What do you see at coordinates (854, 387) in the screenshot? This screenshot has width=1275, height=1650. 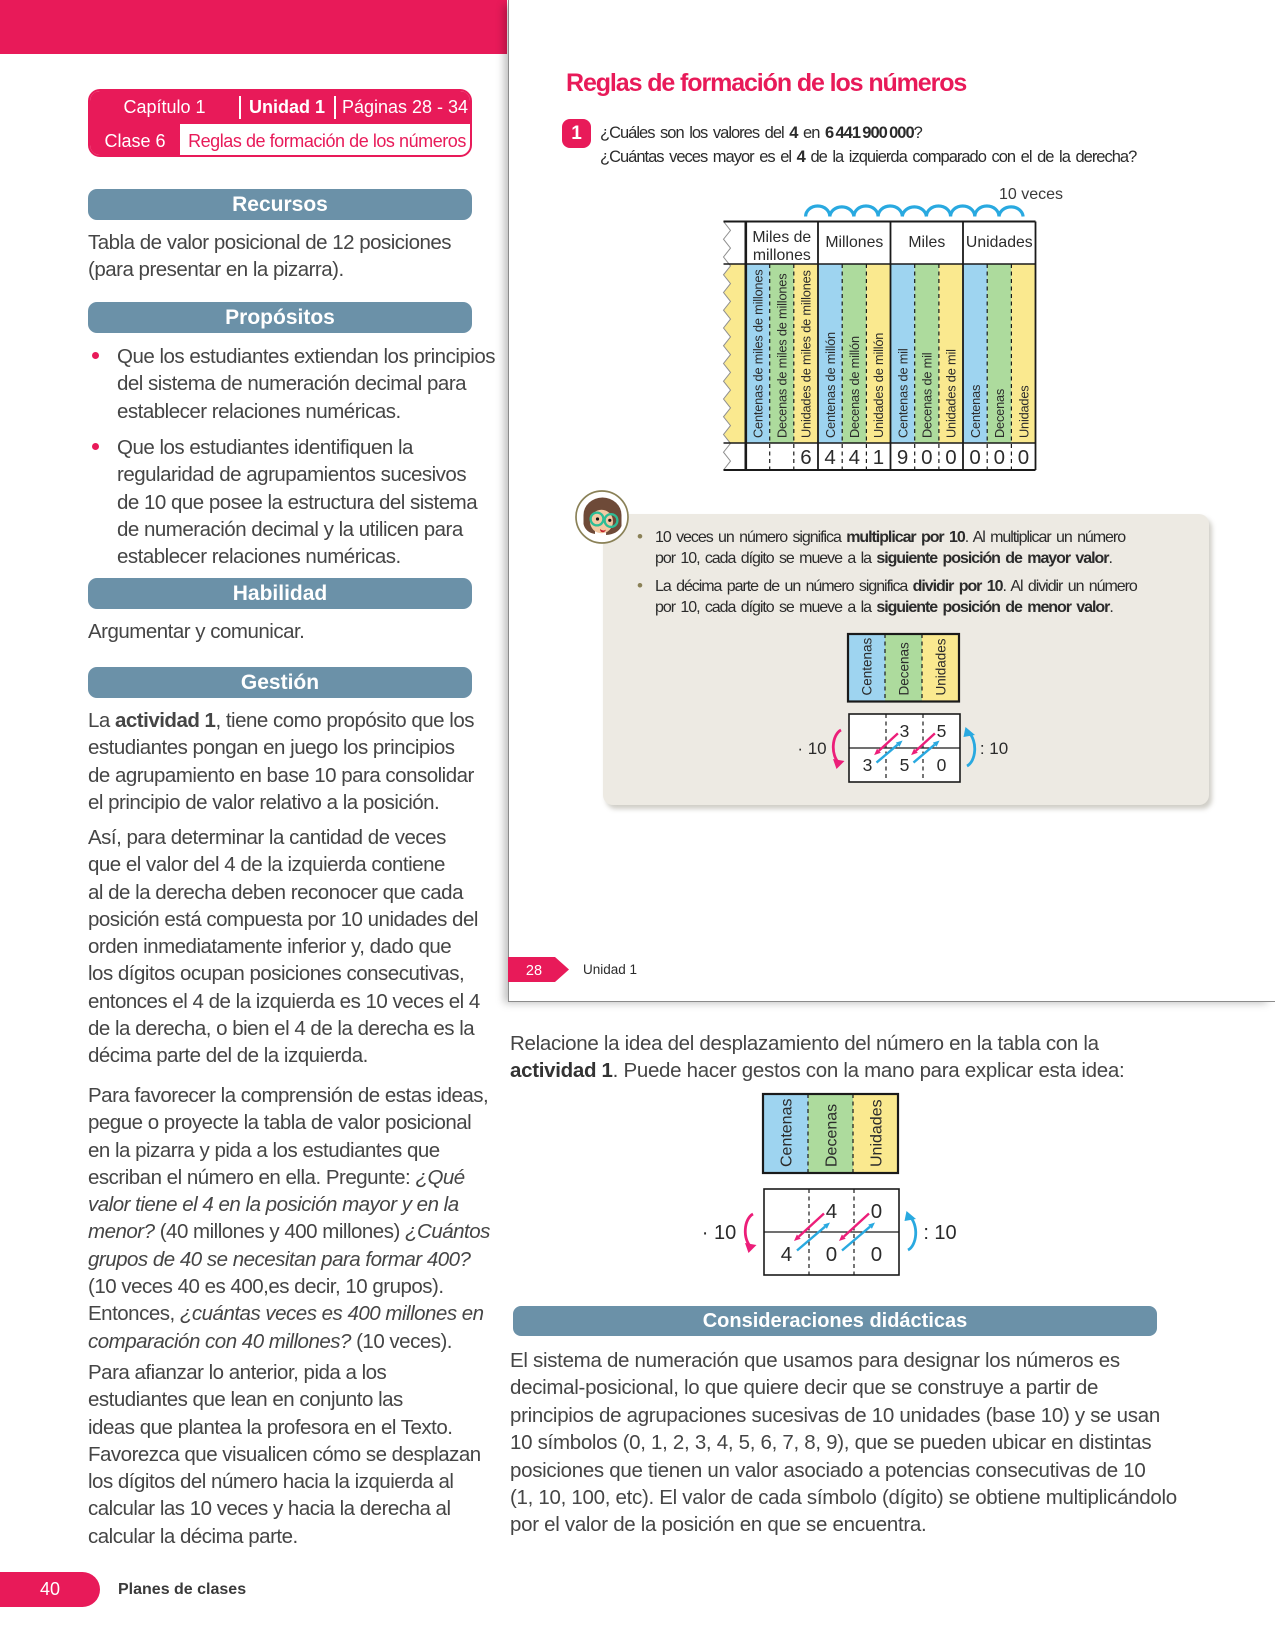 I see `svg-text: Decenas de millón` at bounding box center [854, 387].